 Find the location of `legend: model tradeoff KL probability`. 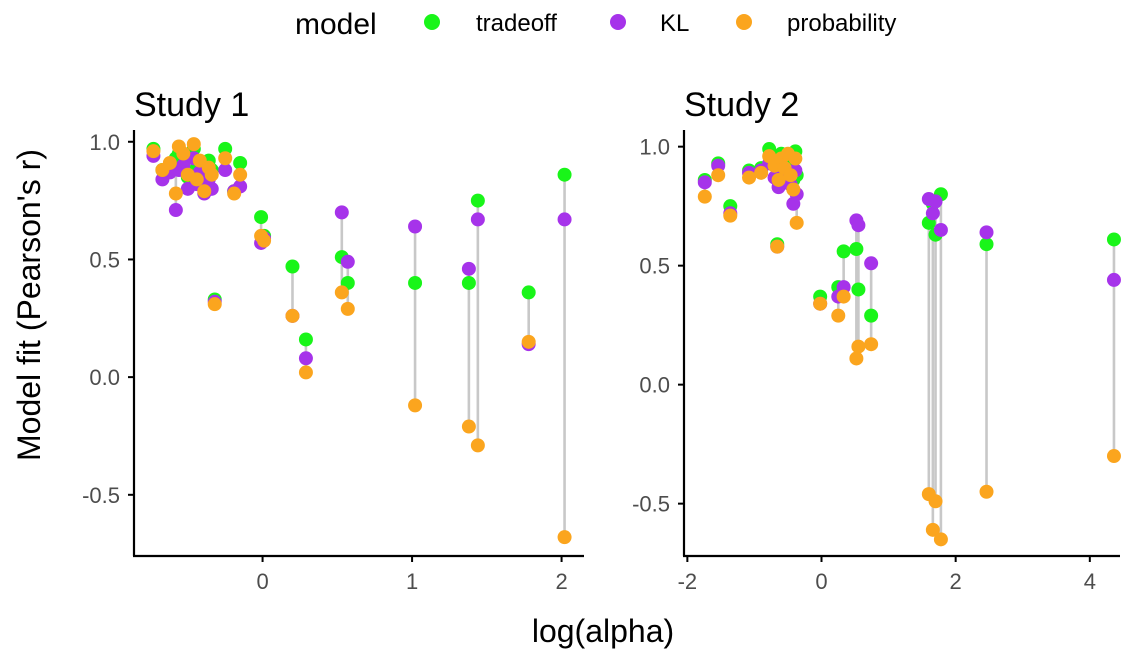

legend: model tradeoff KL probability is located at coordinates (595, 24).